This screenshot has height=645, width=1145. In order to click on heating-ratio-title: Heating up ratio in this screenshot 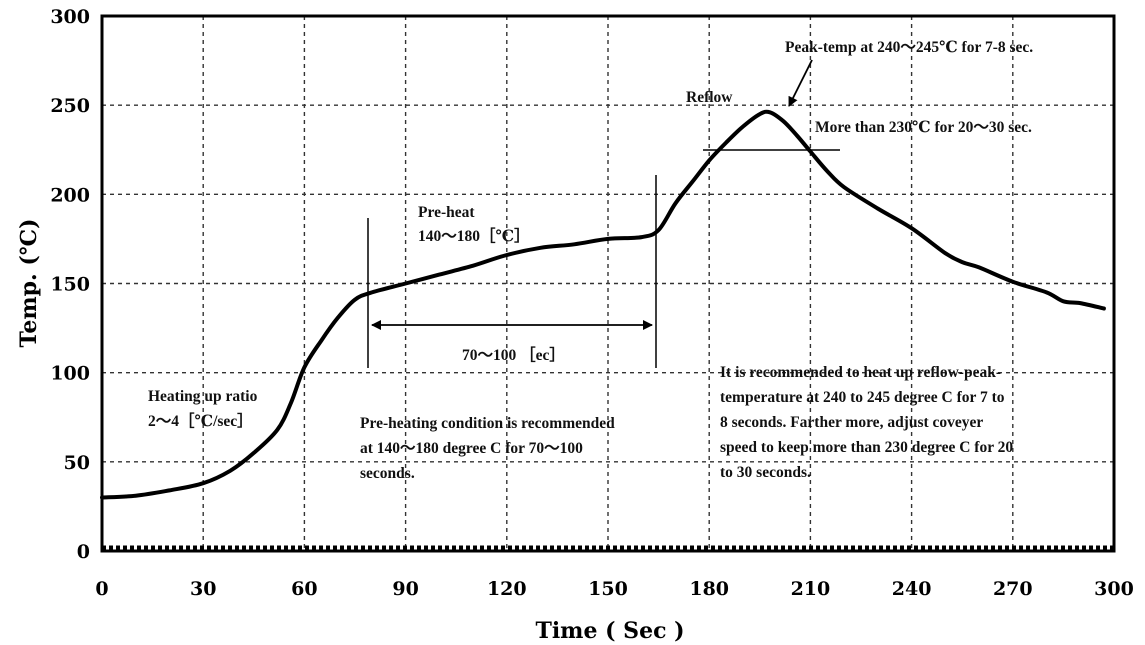, I will do `click(203, 396)`.